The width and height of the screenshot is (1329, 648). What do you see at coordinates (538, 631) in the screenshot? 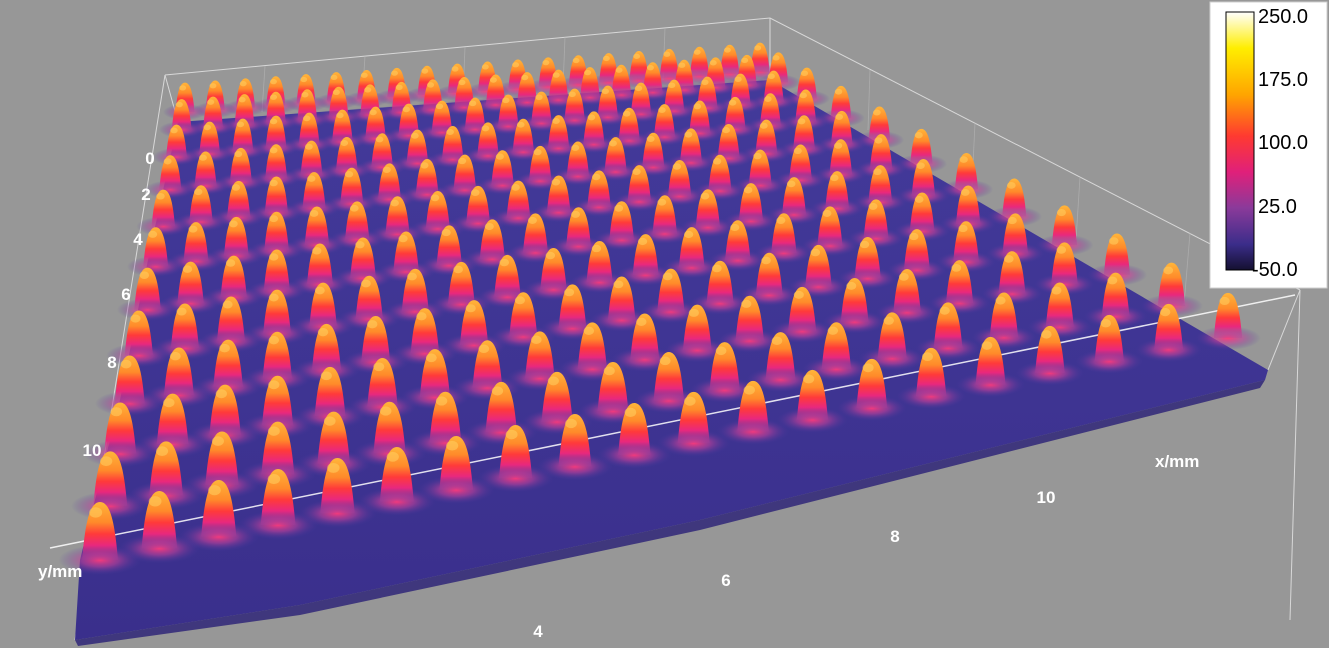
I see `x-tick-label: 4` at bounding box center [538, 631].